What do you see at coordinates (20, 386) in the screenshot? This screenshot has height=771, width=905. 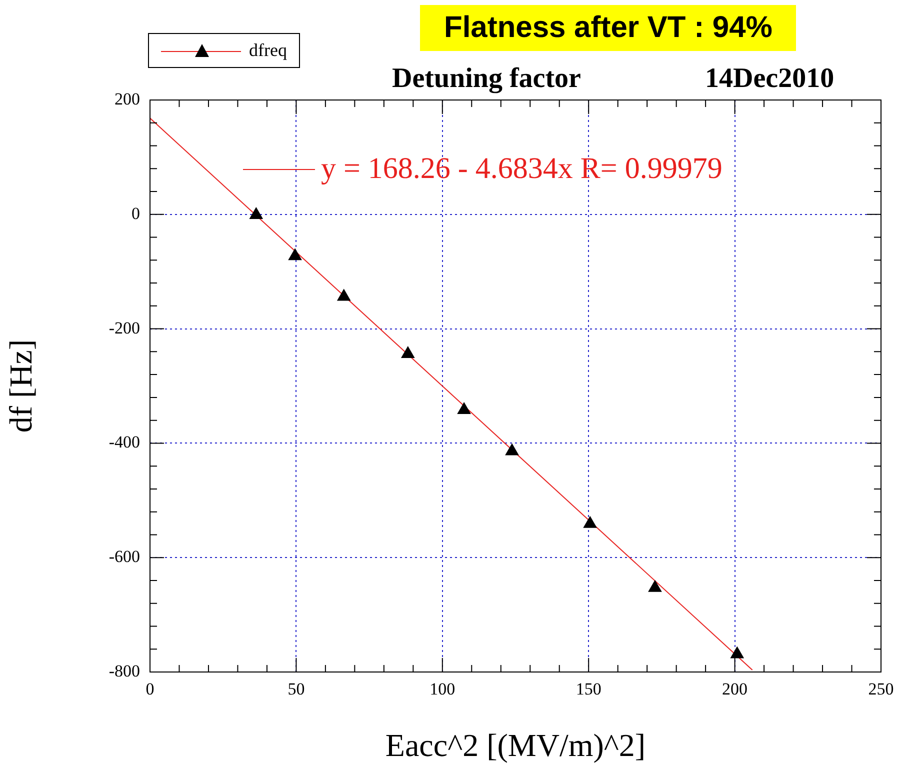 I see `y-axis-title: df [Hz]` at bounding box center [20, 386].